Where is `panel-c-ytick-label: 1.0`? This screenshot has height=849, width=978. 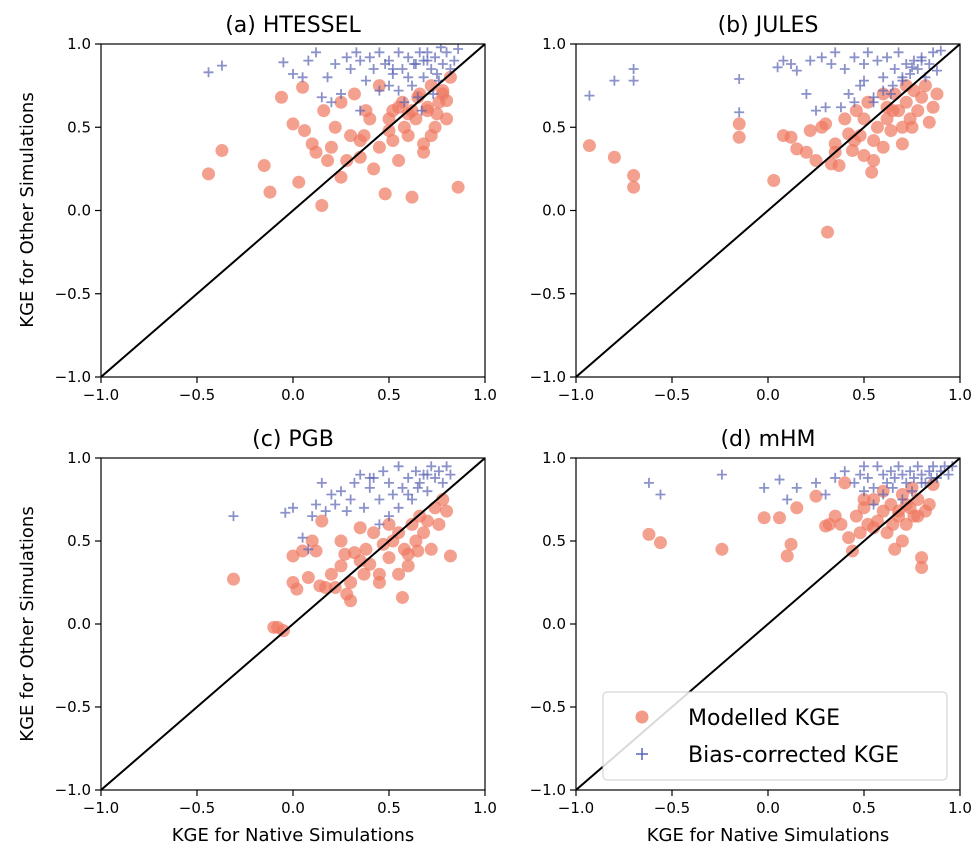
panel-c-ytick-label: 1.0 is located at coordinates (79, 458).